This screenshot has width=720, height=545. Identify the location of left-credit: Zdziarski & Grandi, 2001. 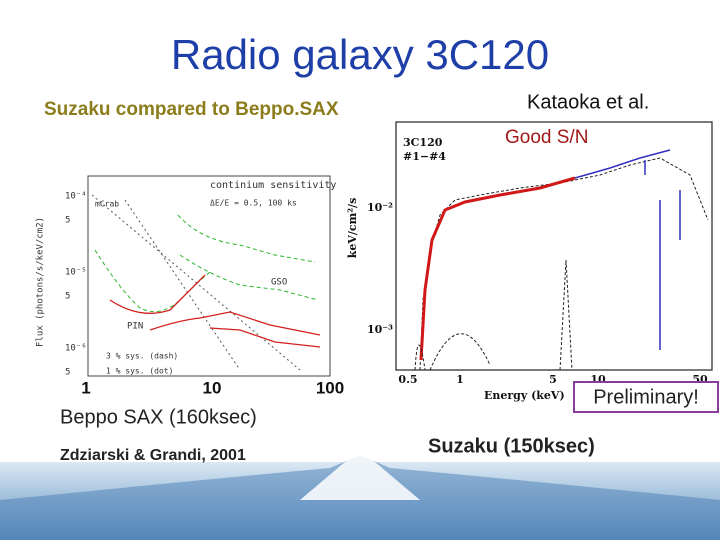
(153, 455).